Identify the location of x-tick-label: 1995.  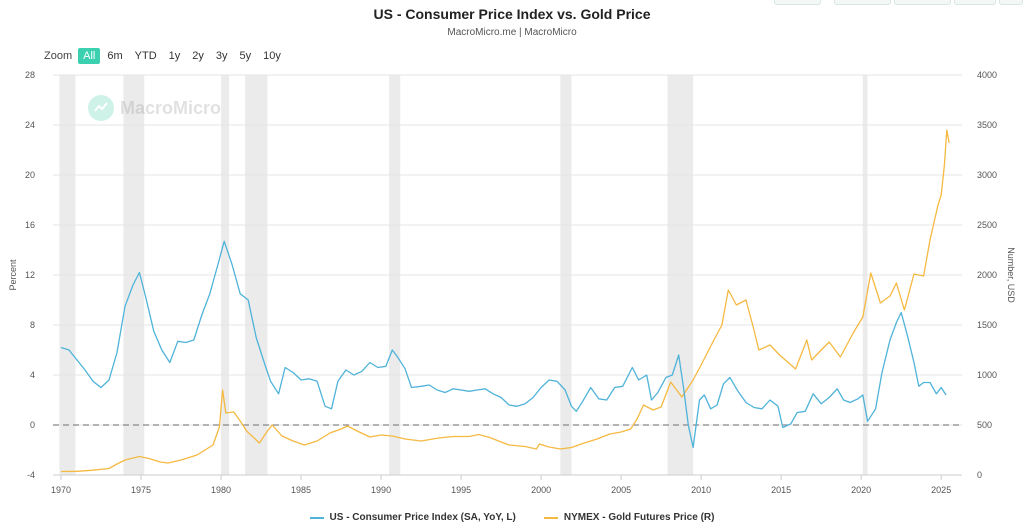
(461, 490).